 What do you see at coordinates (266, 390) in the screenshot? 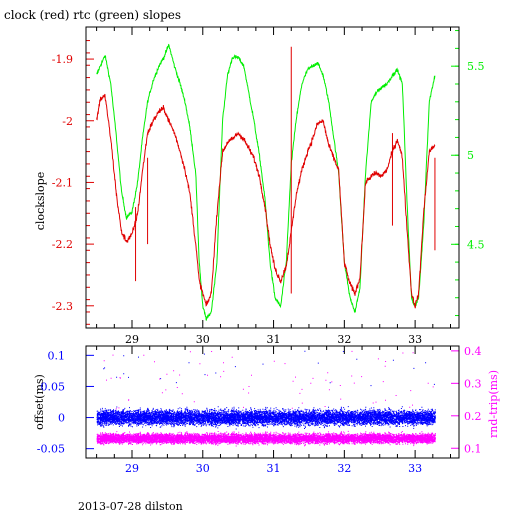
I see `offset-points` at bounding box center [266, 390].